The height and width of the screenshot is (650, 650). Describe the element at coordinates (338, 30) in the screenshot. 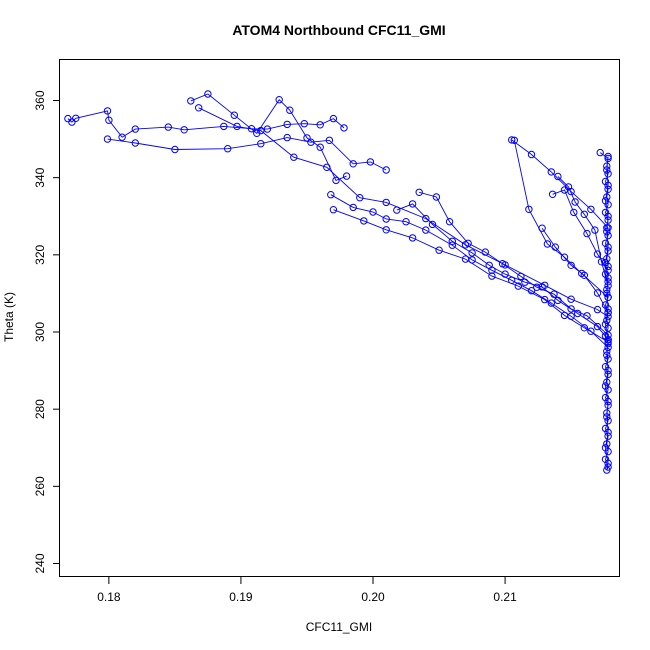

I see `chart-title: ATOM4 Northbound CFC11_GMI` at that location.